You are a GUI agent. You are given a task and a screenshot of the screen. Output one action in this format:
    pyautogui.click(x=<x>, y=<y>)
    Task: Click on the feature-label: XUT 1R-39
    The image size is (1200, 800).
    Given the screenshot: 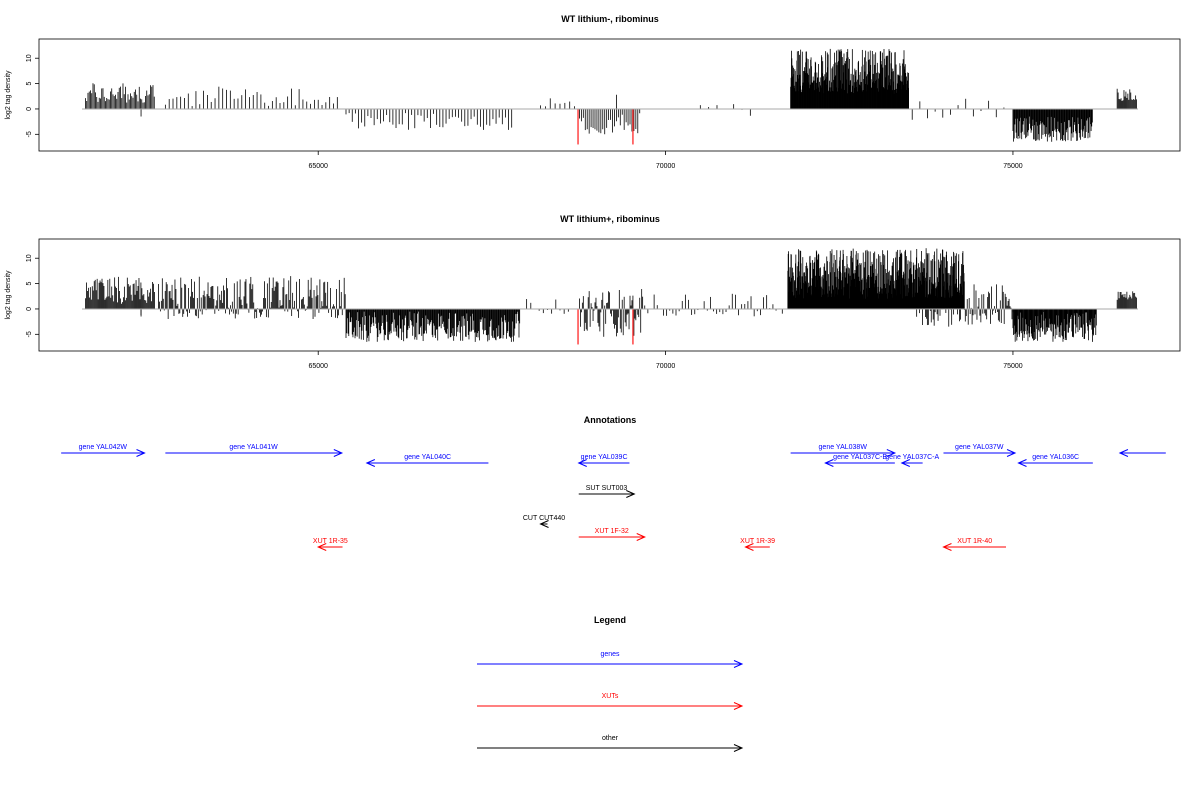 What is the action you would take?
    pyautogui.click(x=757, y=541)
    